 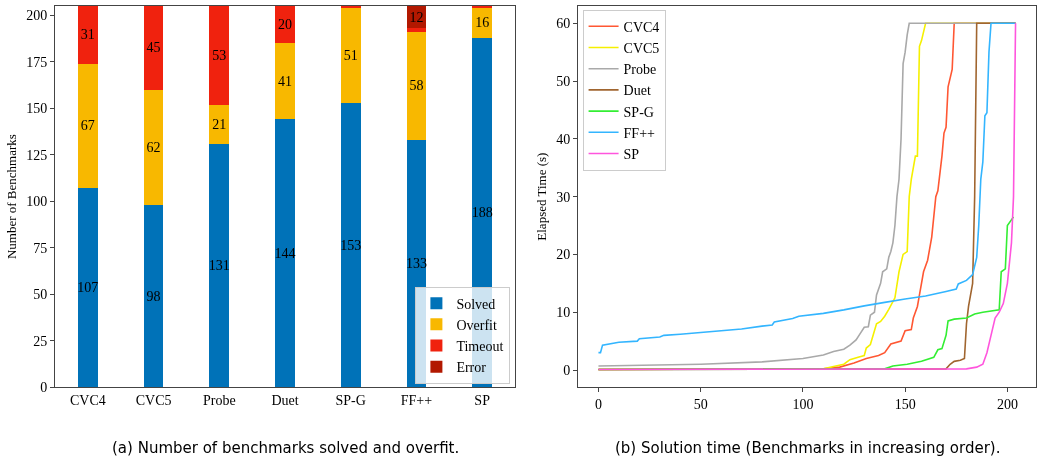 I want to click on data-label: 21, so click(x=219, y=124).